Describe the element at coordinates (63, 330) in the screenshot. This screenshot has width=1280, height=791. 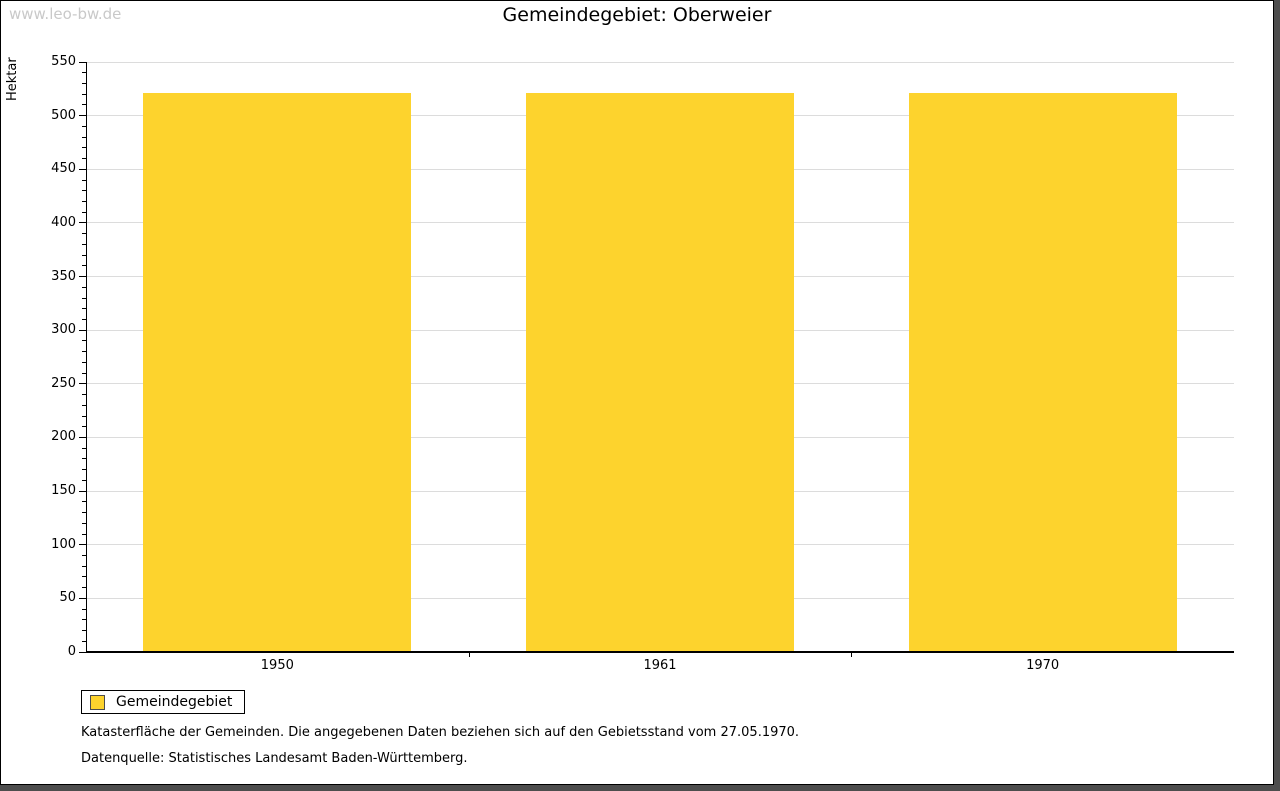
I see `y-tick-label-300: 300` at that location.